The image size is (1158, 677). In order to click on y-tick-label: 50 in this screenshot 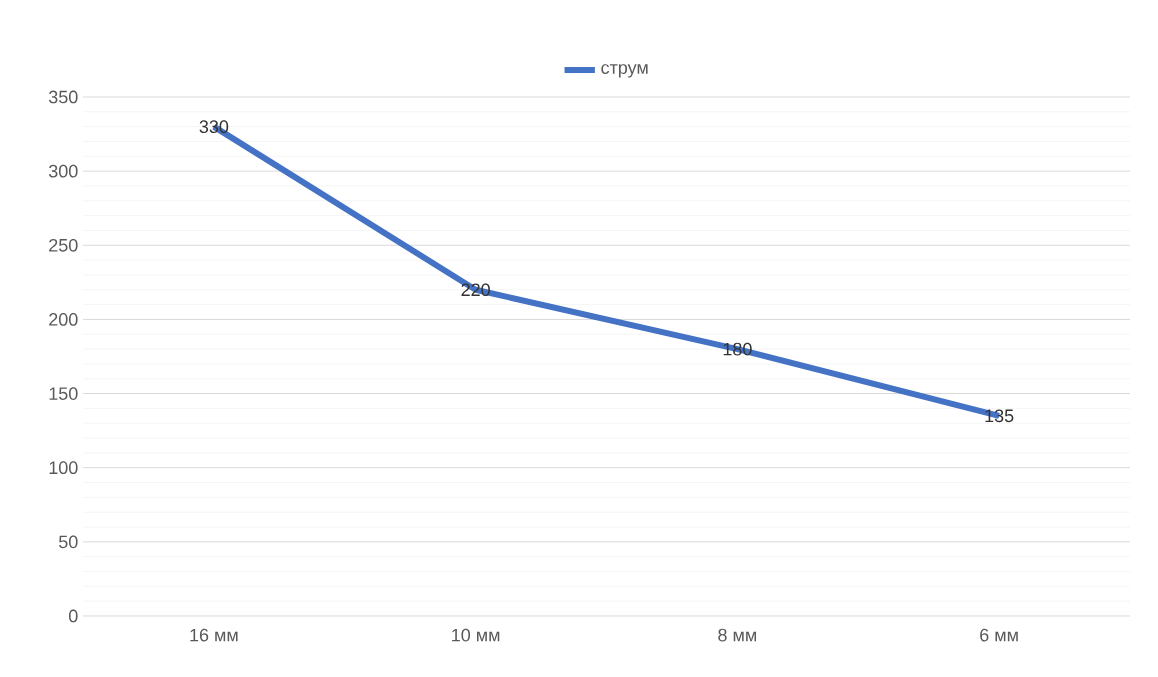, I will do `click(68, 542)`.